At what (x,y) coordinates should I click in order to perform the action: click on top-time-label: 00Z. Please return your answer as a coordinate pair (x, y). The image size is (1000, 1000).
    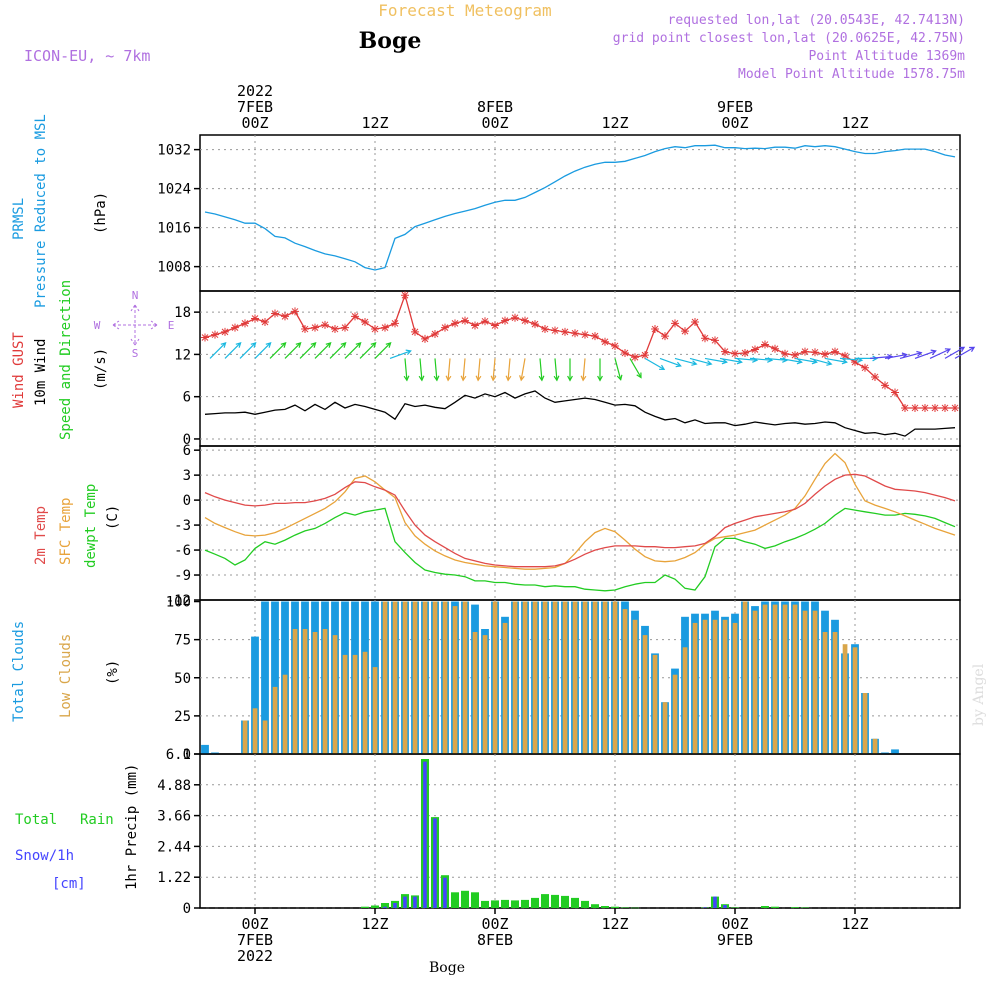
    Looking at the image, I should click on (494, 123).